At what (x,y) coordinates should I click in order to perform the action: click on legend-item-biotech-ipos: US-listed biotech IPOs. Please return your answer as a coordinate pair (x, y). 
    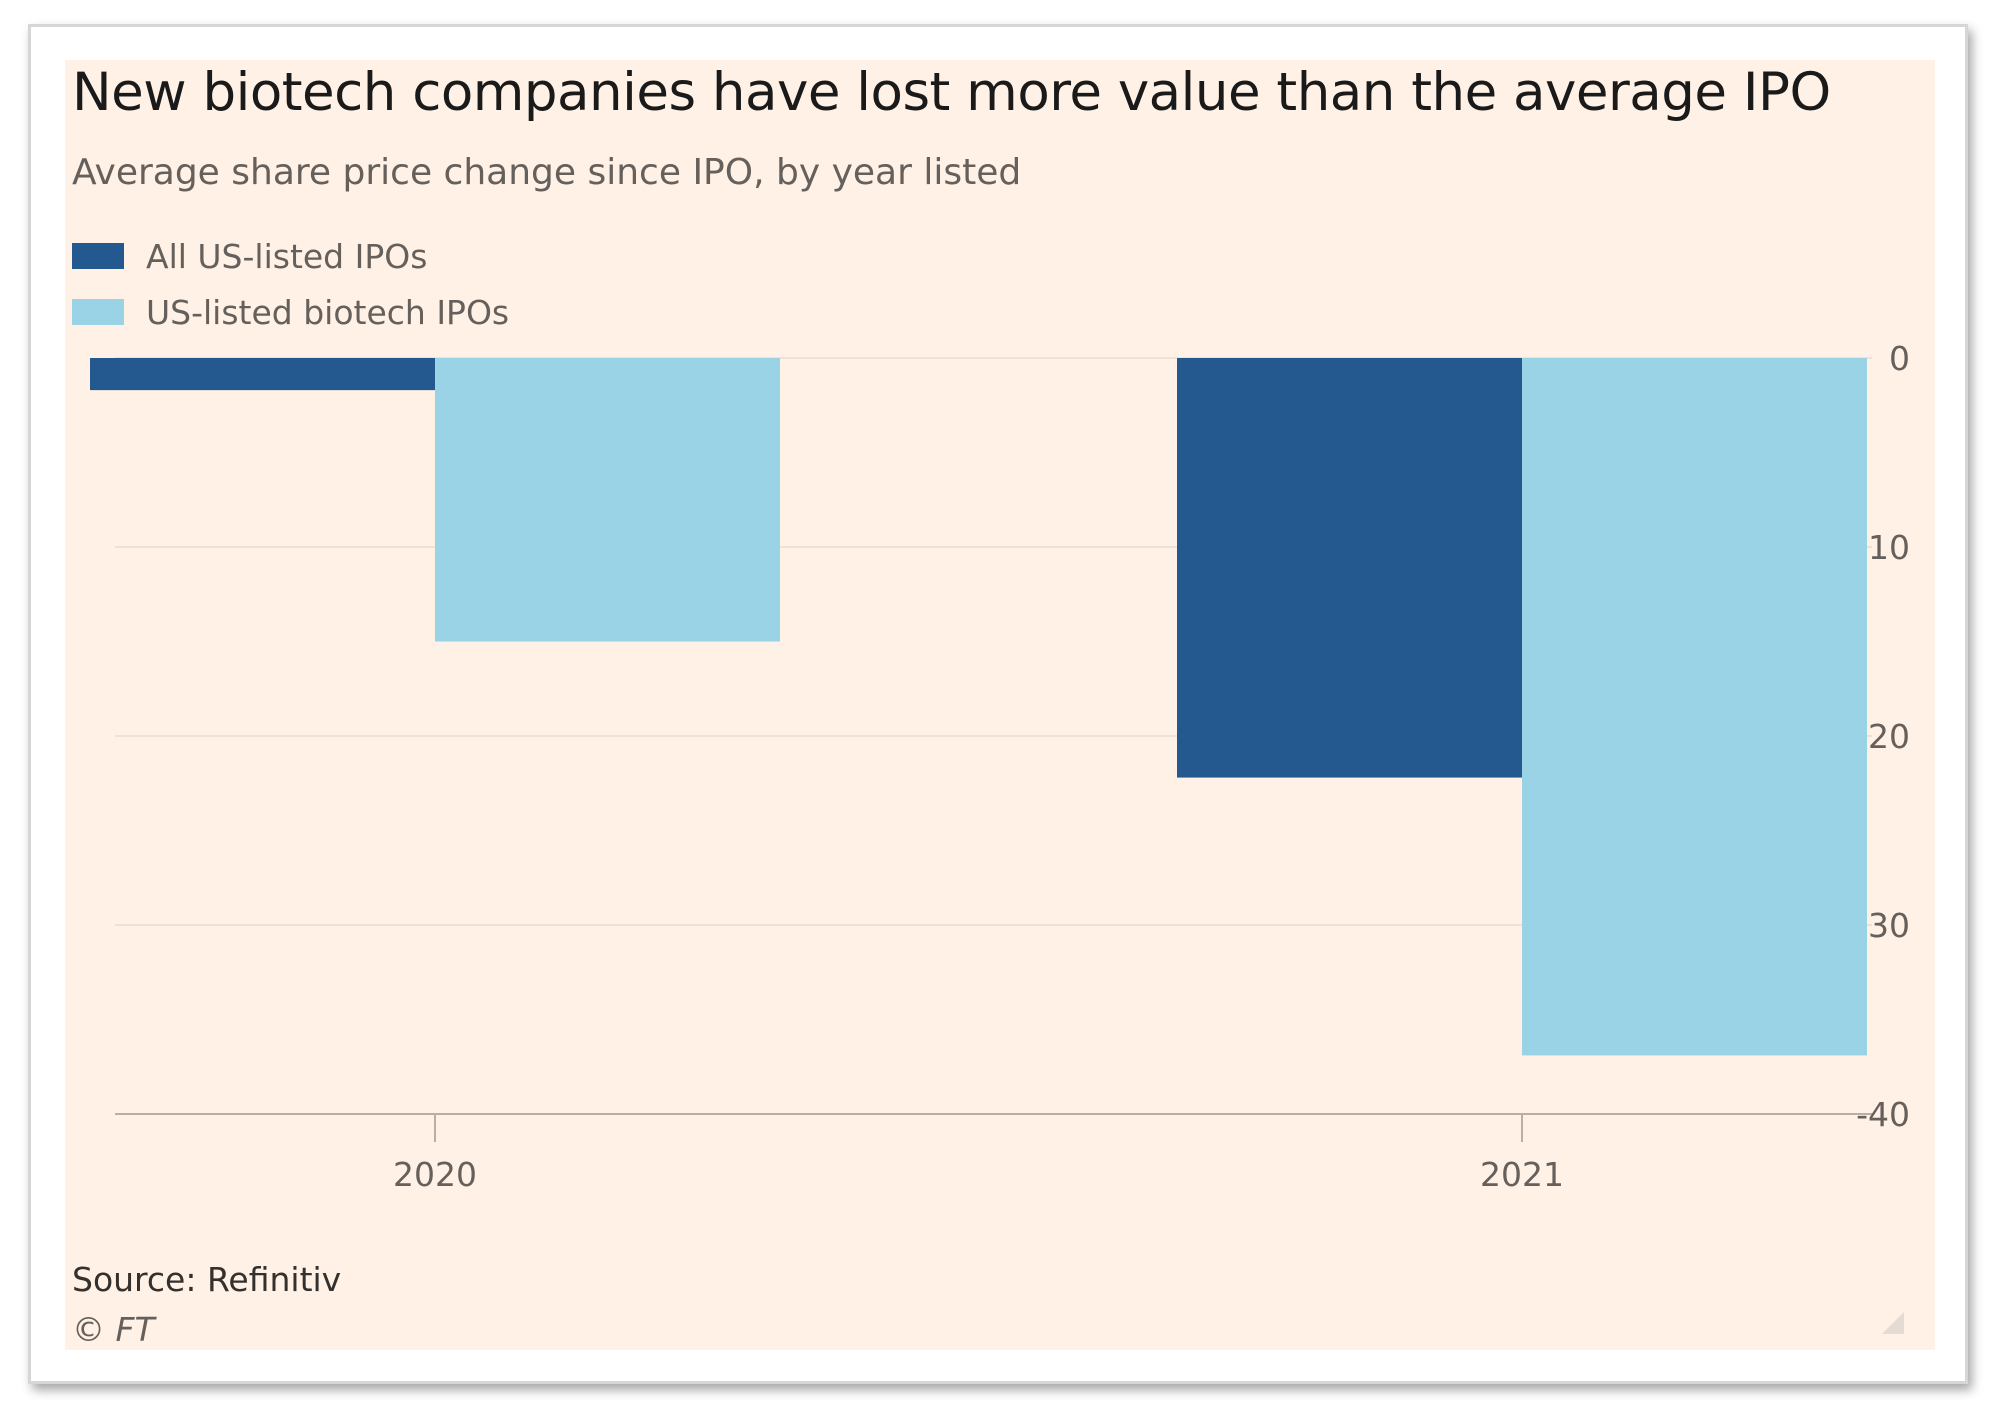
    Looking at the image, I should click on (290, 312).